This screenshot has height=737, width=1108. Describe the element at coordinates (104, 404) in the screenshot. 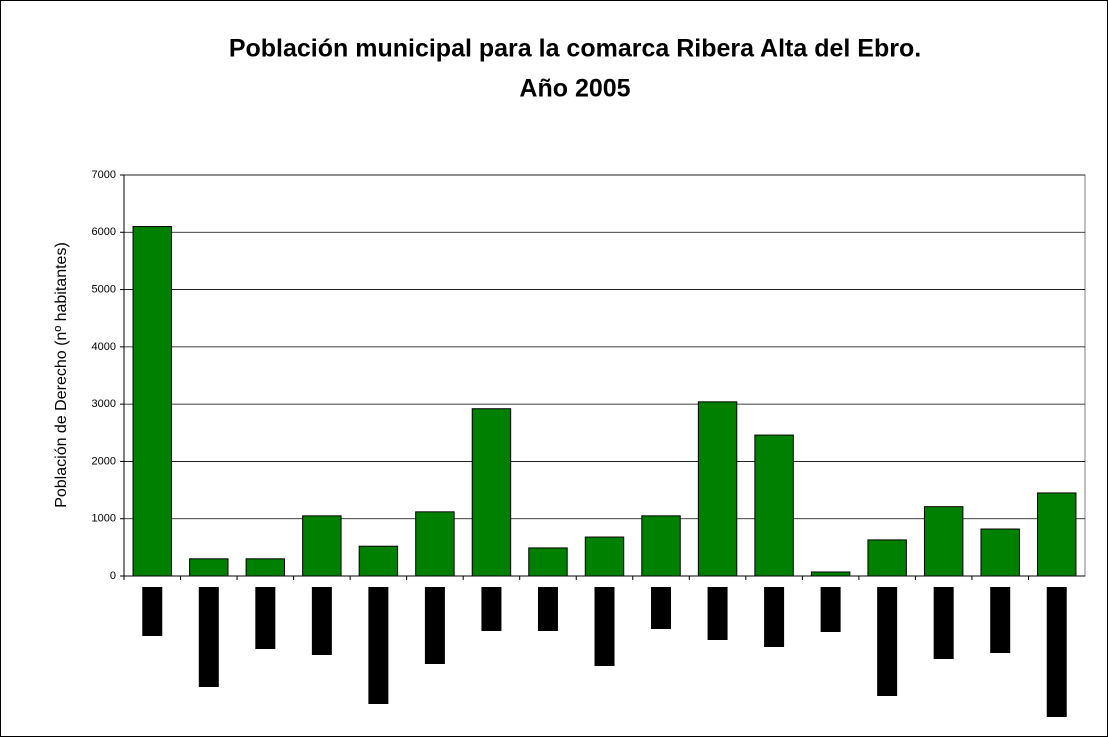

I see `y-tick-label: 3000` at that location.